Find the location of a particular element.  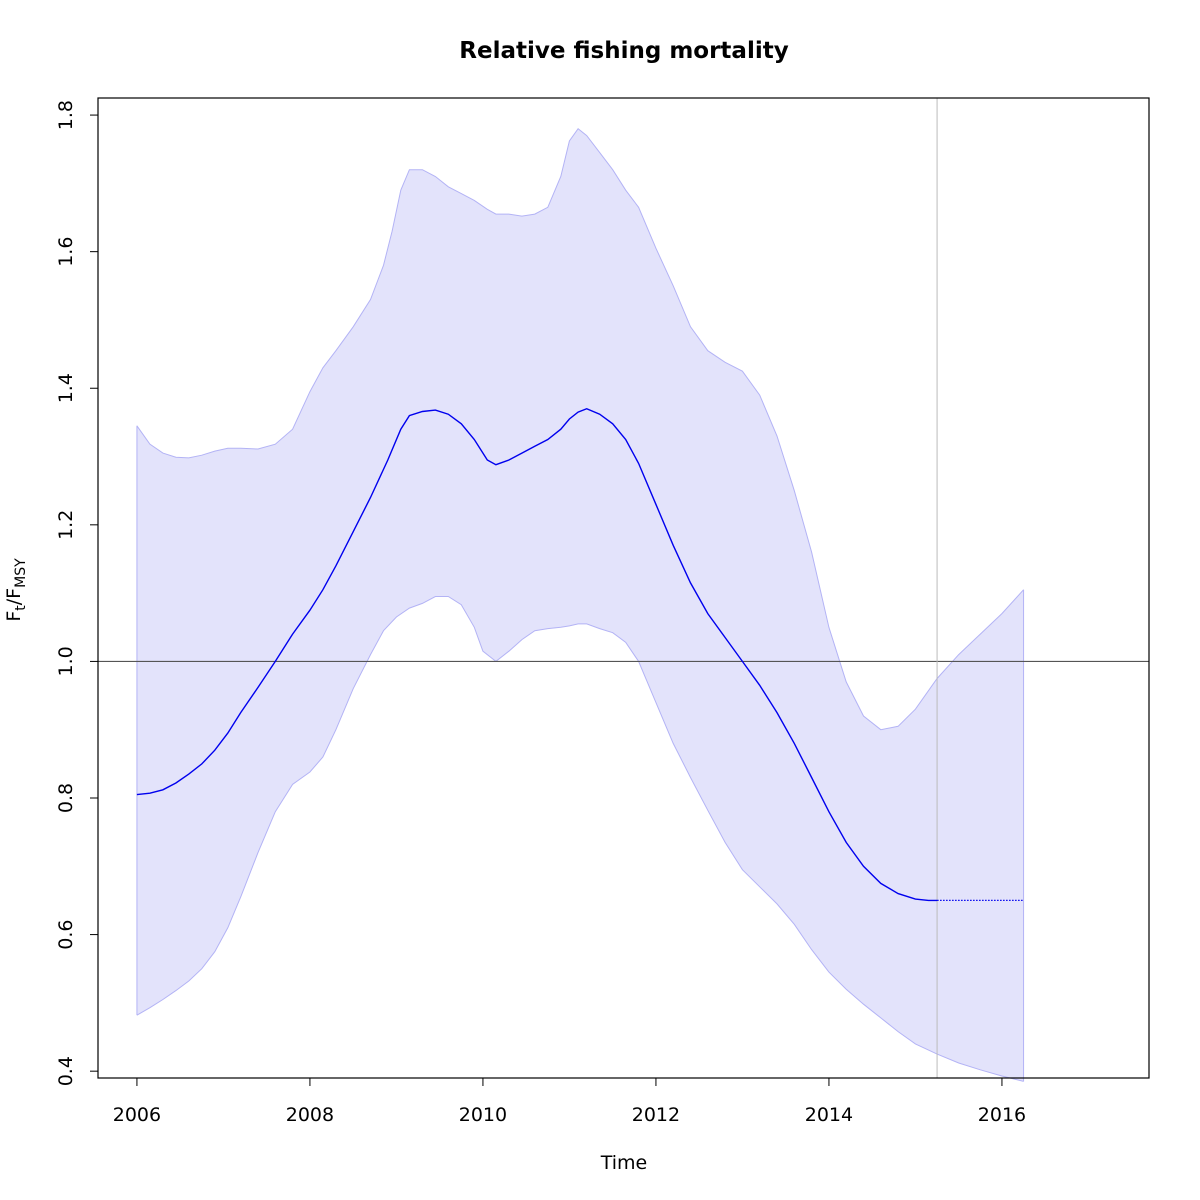

y-tick-label: 1.2 is located at coordinates (66, 525).